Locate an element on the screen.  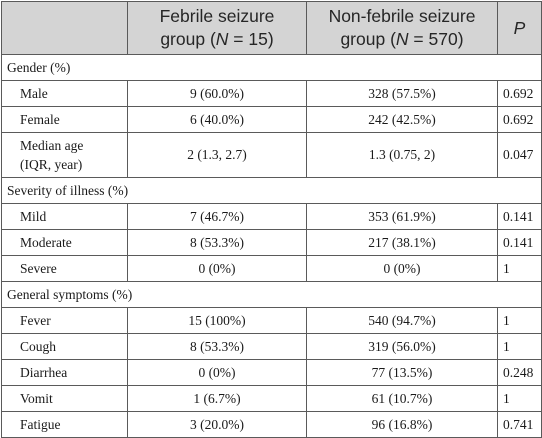
table-row: Fatigue 3 (20.0%) 96 (16.8%) 0.741 is located at coordinates (271, 424).